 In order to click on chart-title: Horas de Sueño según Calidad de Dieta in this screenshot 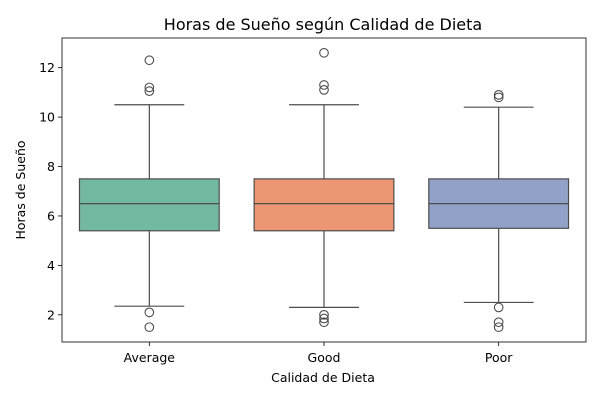, I will do `click(323, 24)`.